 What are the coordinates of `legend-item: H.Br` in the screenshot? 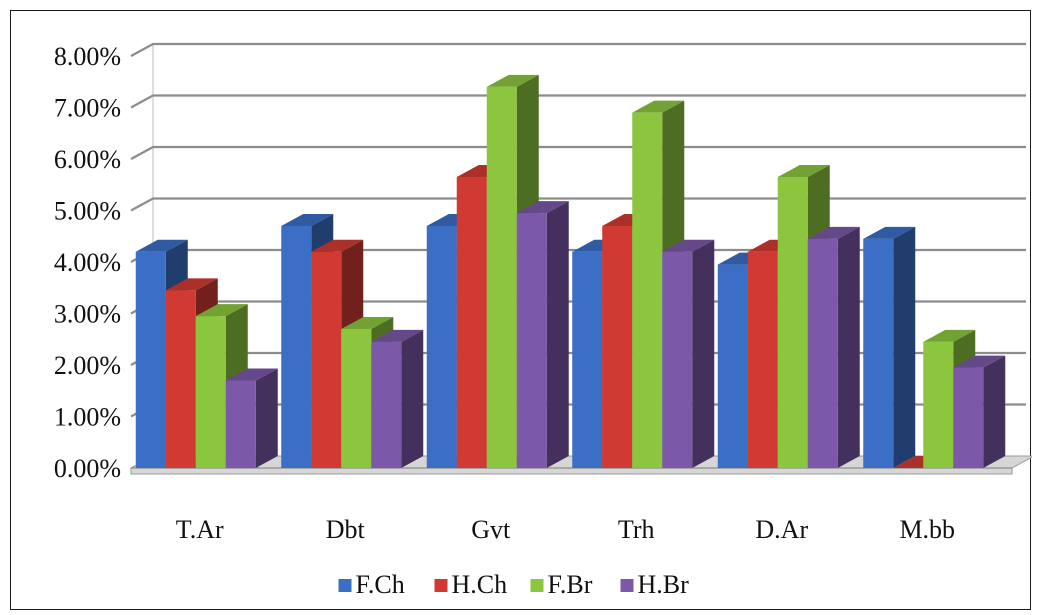 It's located at (655, 584).